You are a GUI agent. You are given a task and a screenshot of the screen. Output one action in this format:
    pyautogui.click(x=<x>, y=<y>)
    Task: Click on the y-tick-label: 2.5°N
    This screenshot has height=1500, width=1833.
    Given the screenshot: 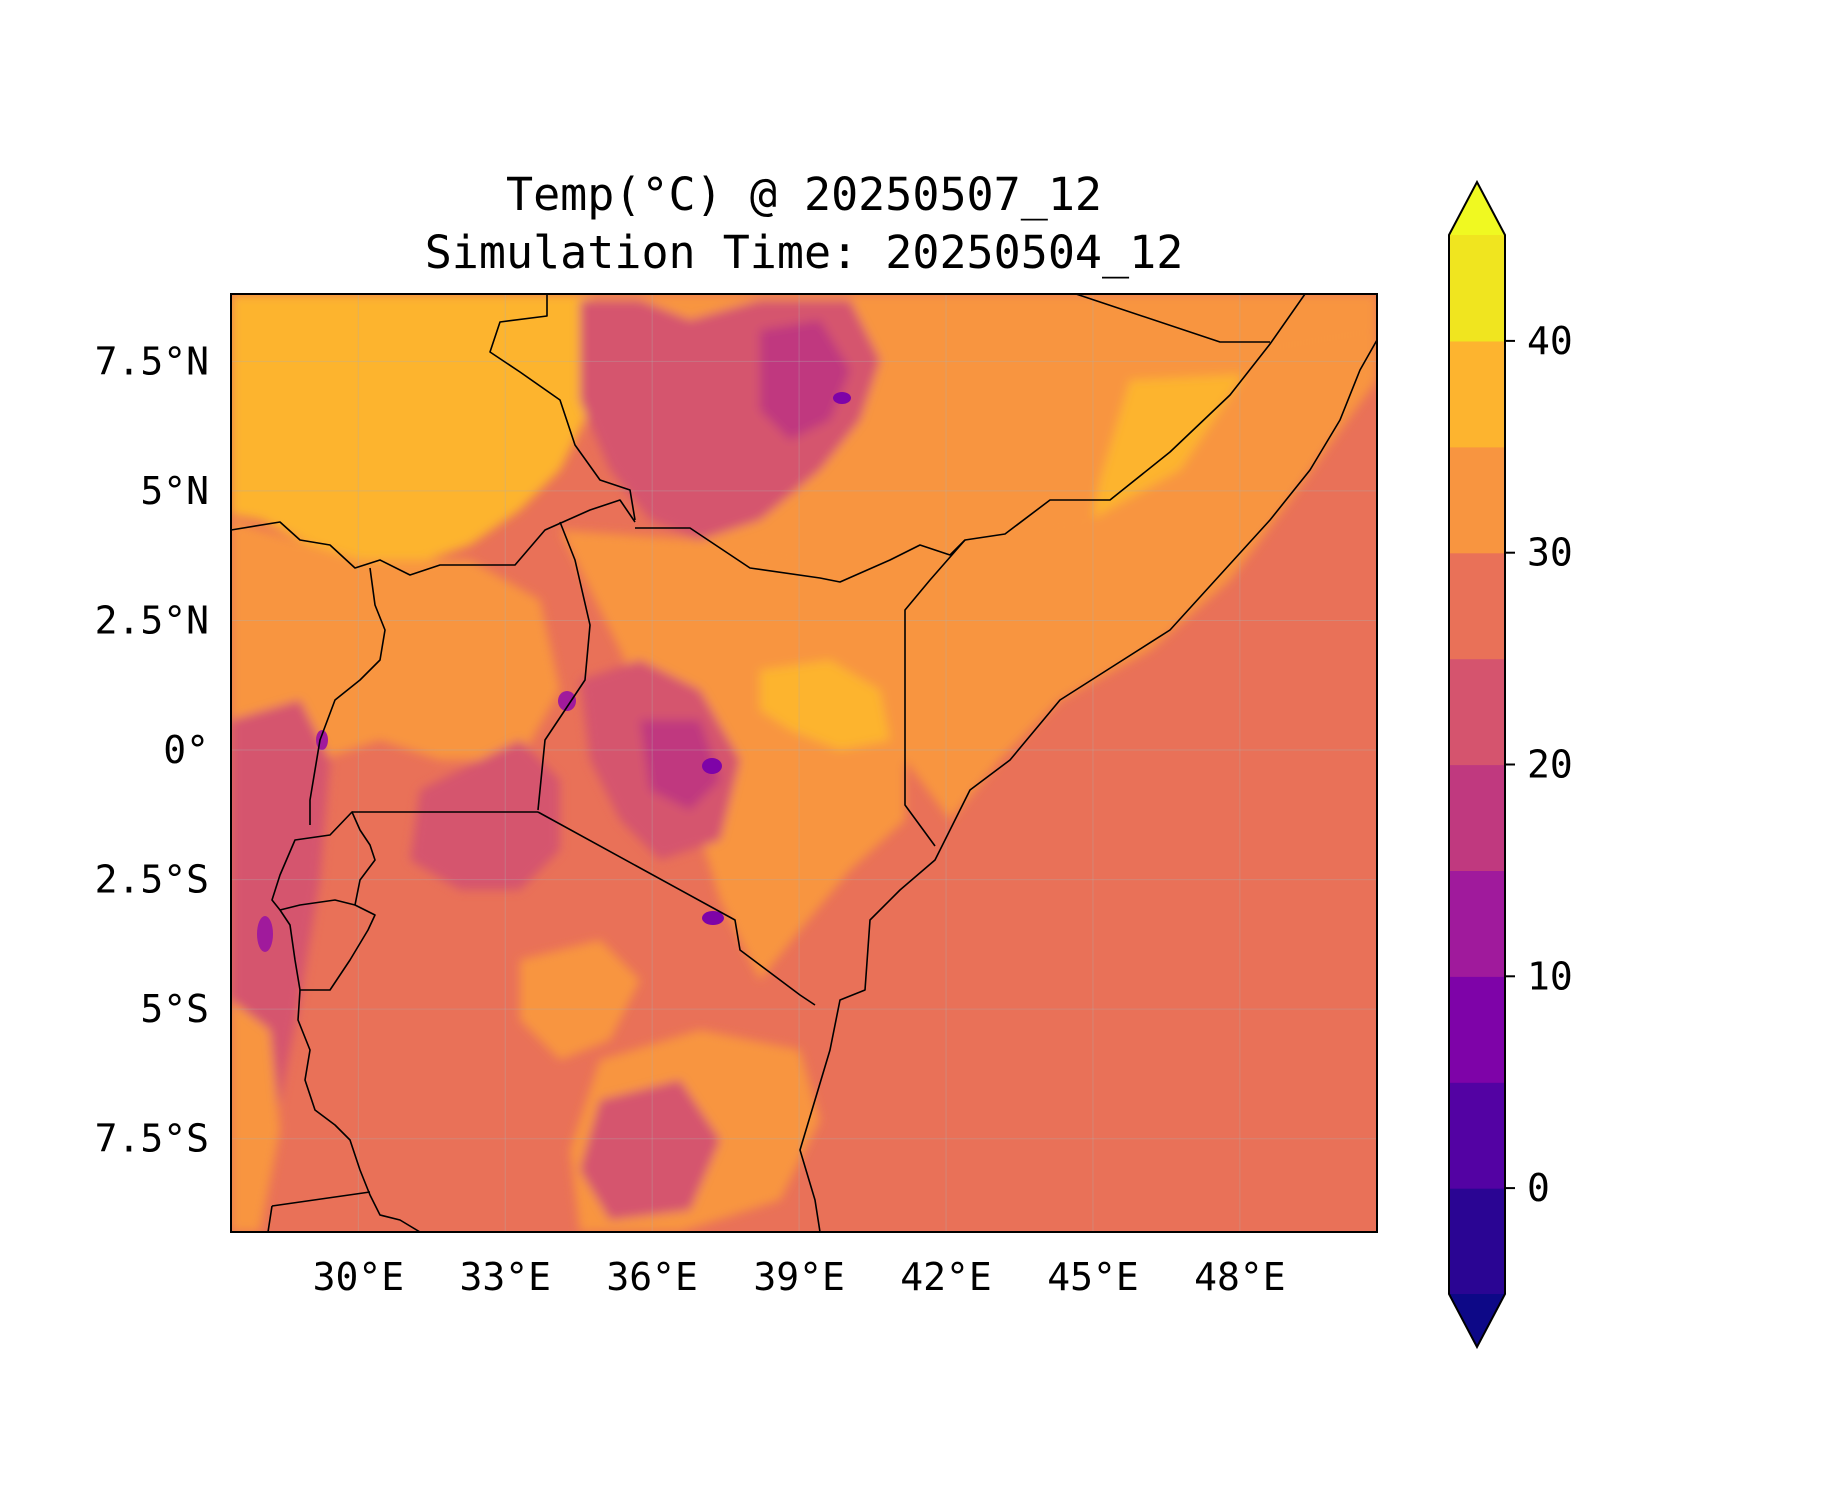 What is the action you would take?
    pyautogui.click(x=152, y=620)
    